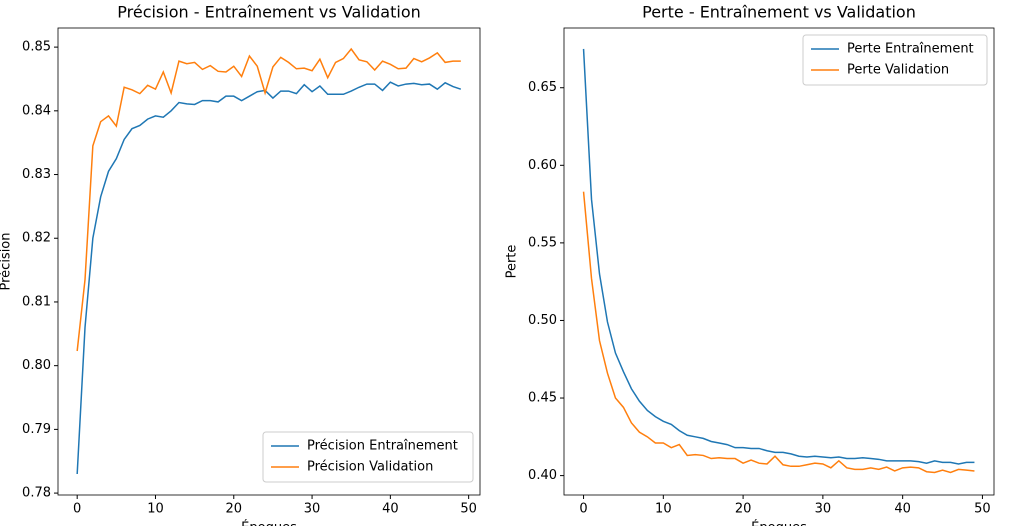  What do you see at coordinates (542, 320) in the screenshot?
I see `y-tick-label: 0.50` at bounding box center [542, 320].